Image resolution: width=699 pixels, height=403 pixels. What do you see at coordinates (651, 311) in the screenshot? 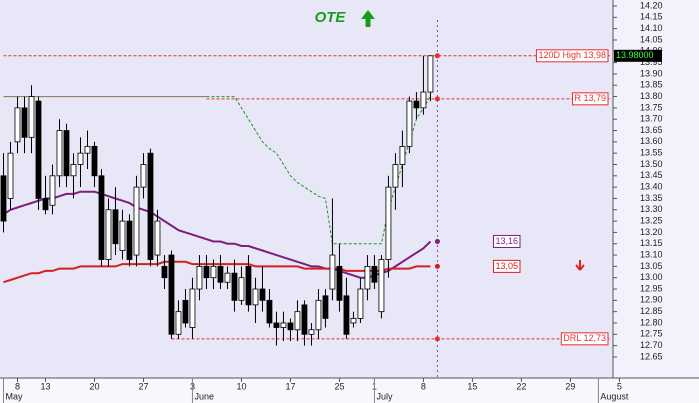
I see `y-tick-label: 12.85` at bounding box center [651, 311].